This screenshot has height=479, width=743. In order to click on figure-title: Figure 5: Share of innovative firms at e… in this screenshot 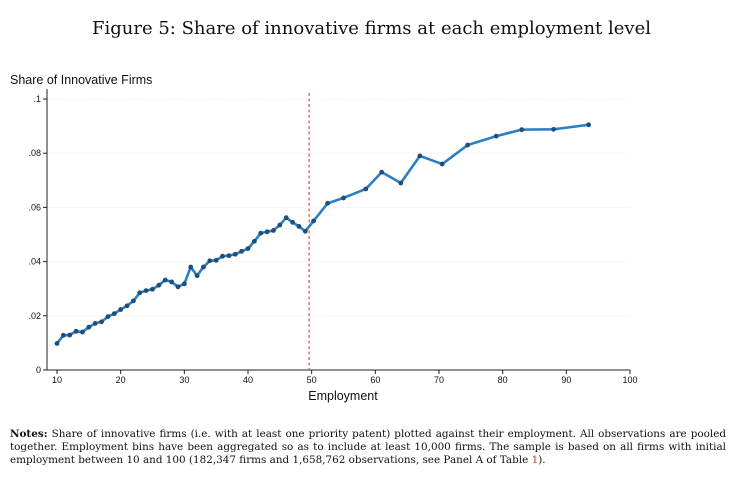, I will do `click(371, 28)`.